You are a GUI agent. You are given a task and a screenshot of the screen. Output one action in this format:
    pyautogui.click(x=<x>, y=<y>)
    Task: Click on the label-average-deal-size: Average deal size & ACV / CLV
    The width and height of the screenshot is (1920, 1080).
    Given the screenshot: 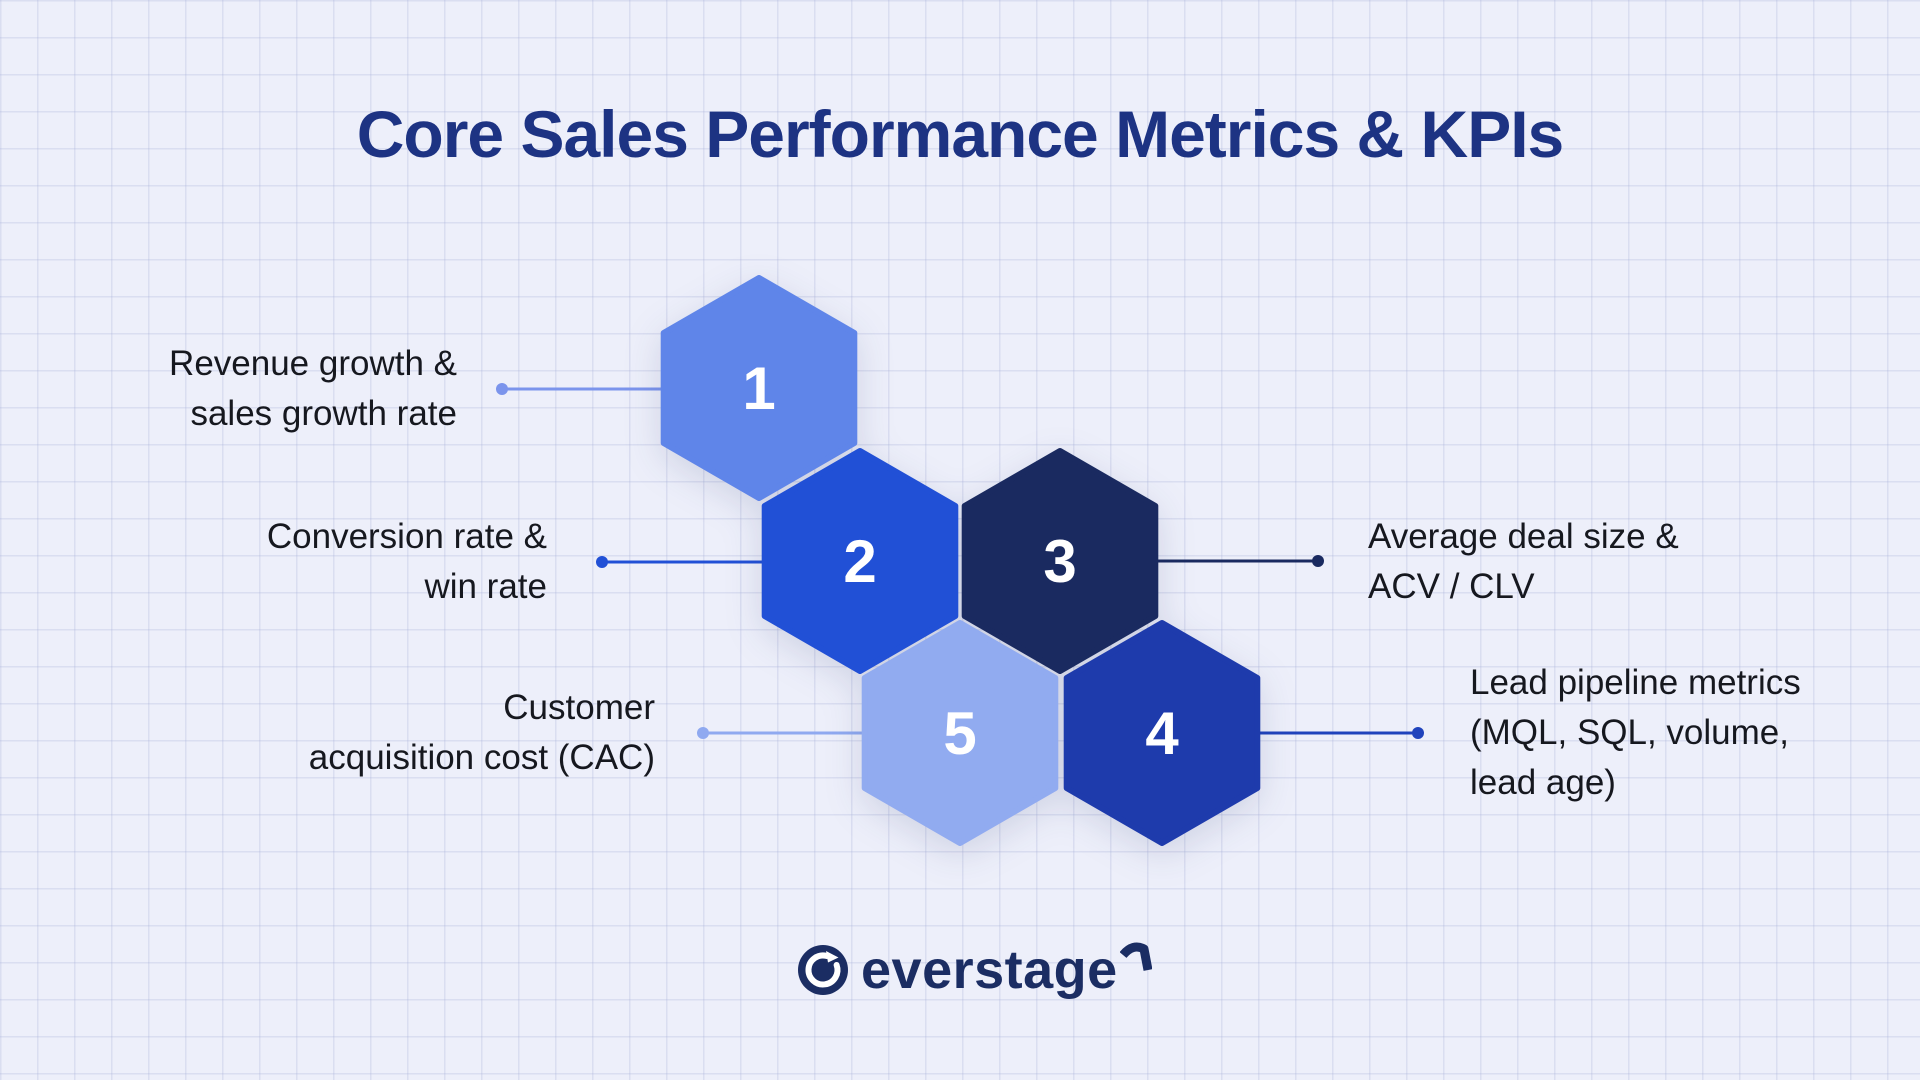 What is the action you would take?
    pyautogui.click(x=1523, y=562)
    